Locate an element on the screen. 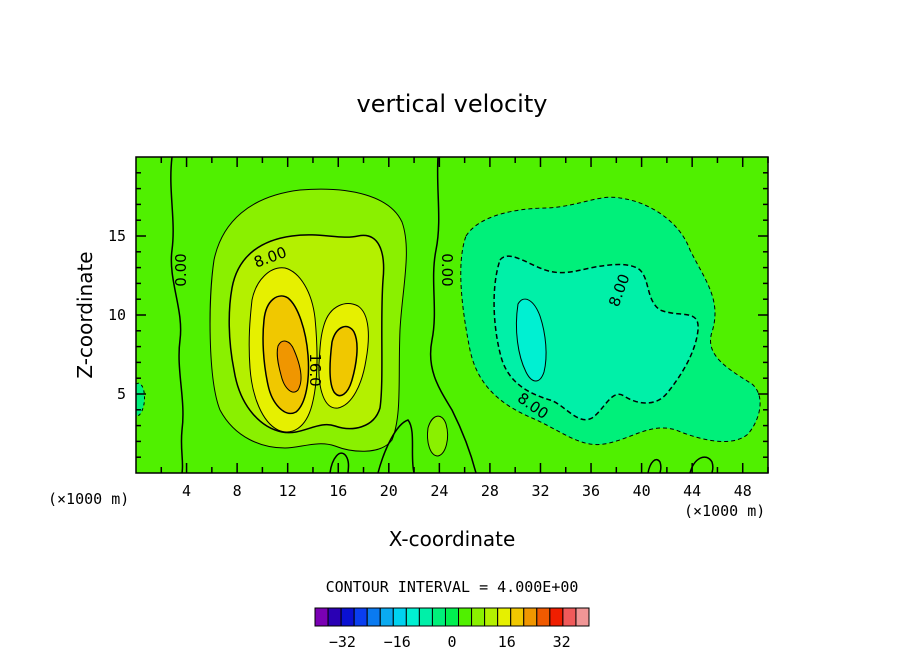  contour-fill-16b is located at coordinates (343, 361).